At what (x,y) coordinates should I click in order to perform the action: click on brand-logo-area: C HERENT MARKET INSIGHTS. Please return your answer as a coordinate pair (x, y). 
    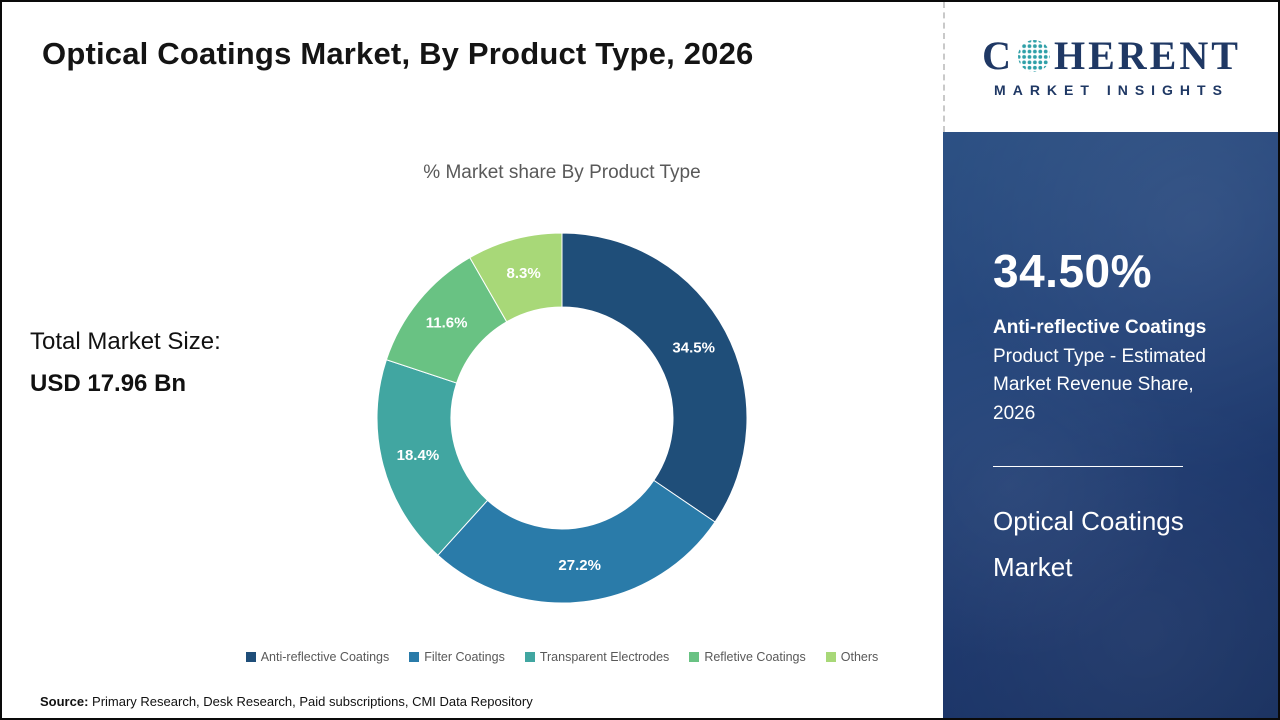
    Looking at the image, I should click on (1110, 67).